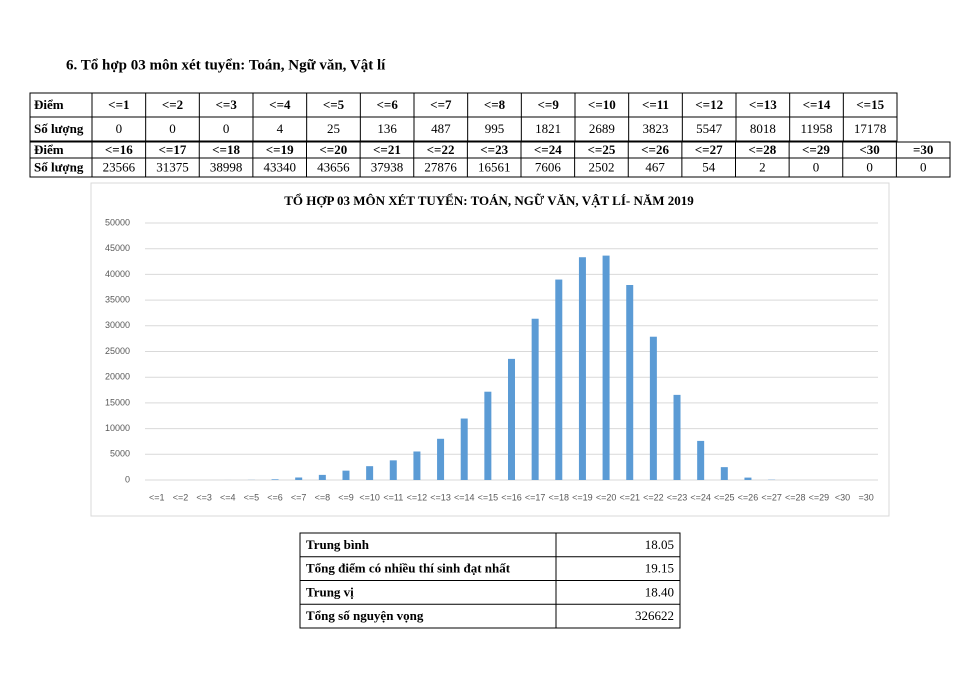  Describe the element at coordinates (511, 497) in the screenshot. I see `x-tick-label: <=16` at that location.